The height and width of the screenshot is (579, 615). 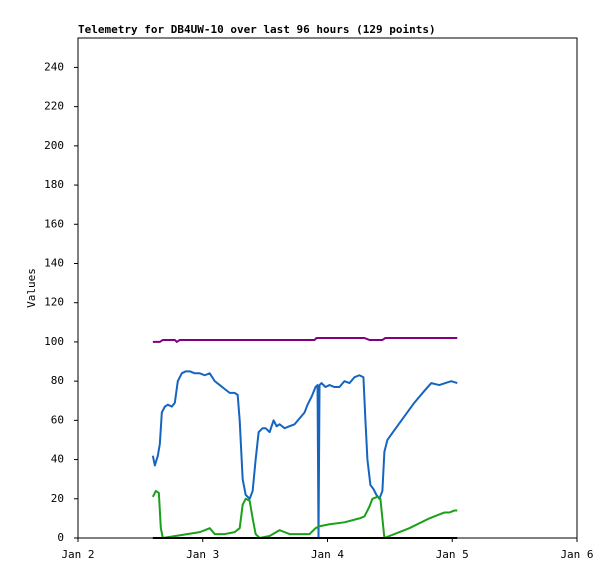 What do you see at coordinates (576, 554) in the screenshot?
I see `x-tick-label: Jan 6` at bounding box center [576, 554].